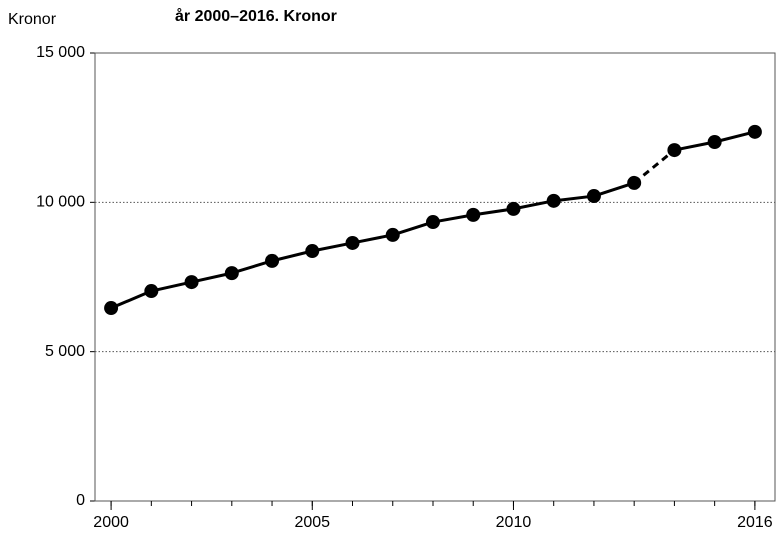 Image resolution: width=781 pixels, height=535 pixels. What do you see at coordinates (111, 522) in the screenshot?
I see `x-tick-label: 2000` at bounding box center [111, 522].